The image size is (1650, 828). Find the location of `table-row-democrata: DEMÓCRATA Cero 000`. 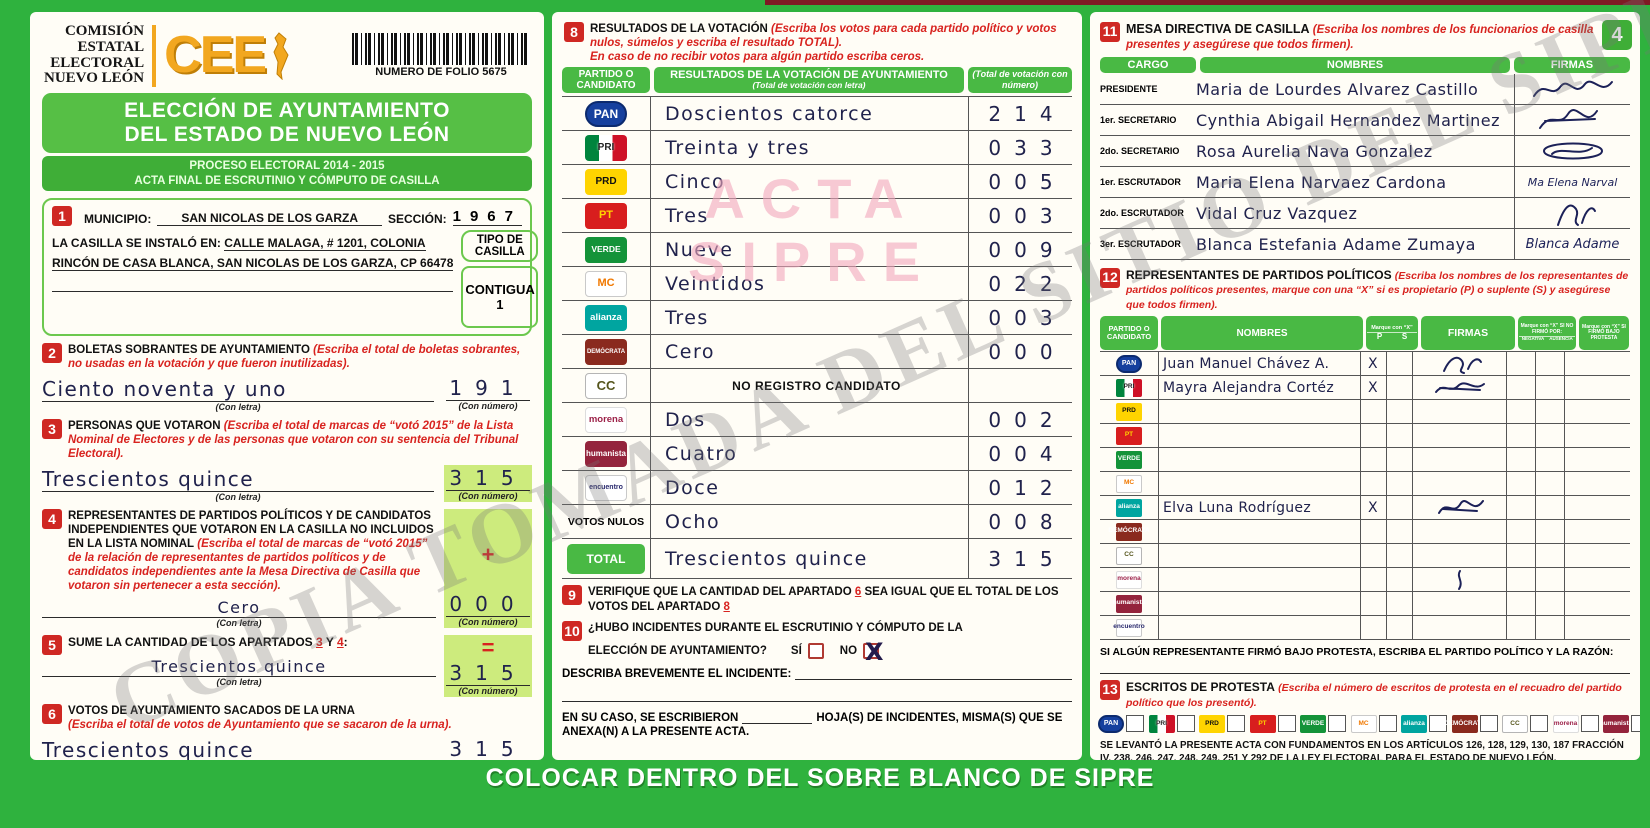

table-row-democrata: DEMÓCRATA Cero 000 is located at coordinates (817, 352).